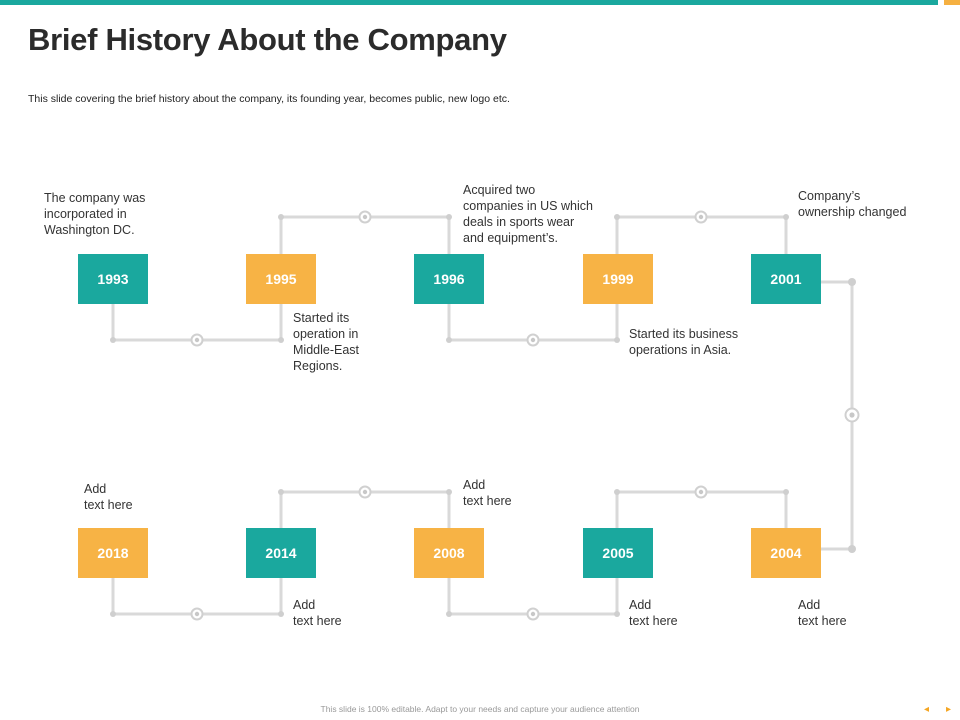 This screenshot has width=960, height=720. I want to click on event-text-2018: Add text here, so click(108, 497).